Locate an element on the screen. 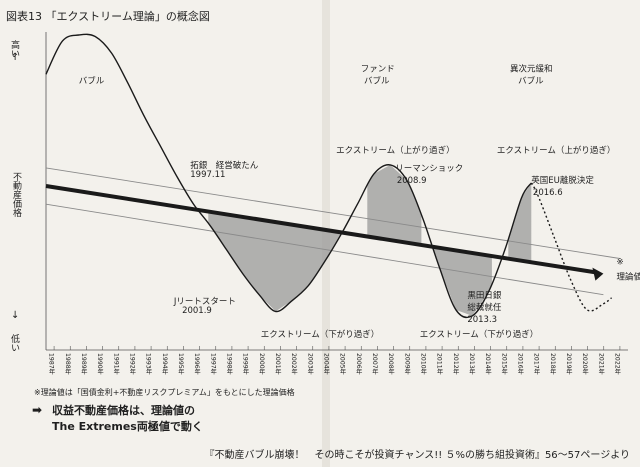 The image size is (640, 467). chart-annotation: 理論値 is located at coordinates (628, 277).